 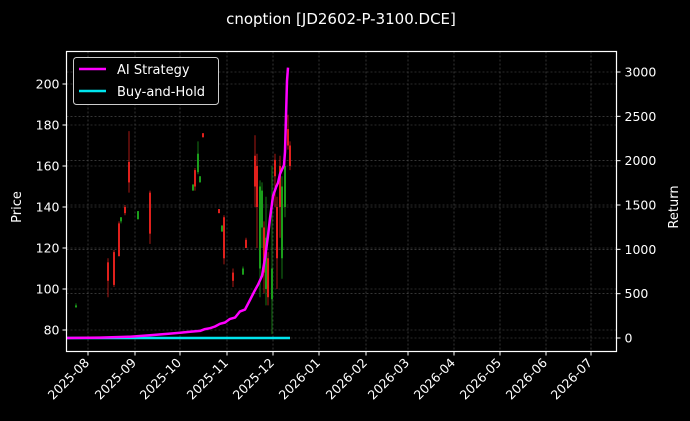 I want to click on y-left-tick-label: 140, so click(x=48, y=207).